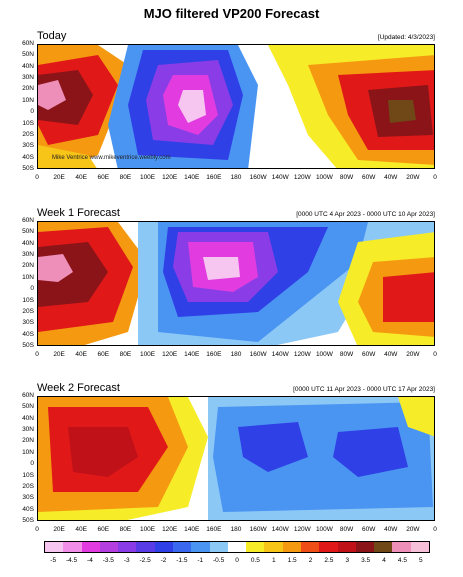 The image size is (463, 577). What do you see at coordinates (125, 354) in the screenshot?
I see `lon-tick-label: 80E` at bounding box center [125, 354].